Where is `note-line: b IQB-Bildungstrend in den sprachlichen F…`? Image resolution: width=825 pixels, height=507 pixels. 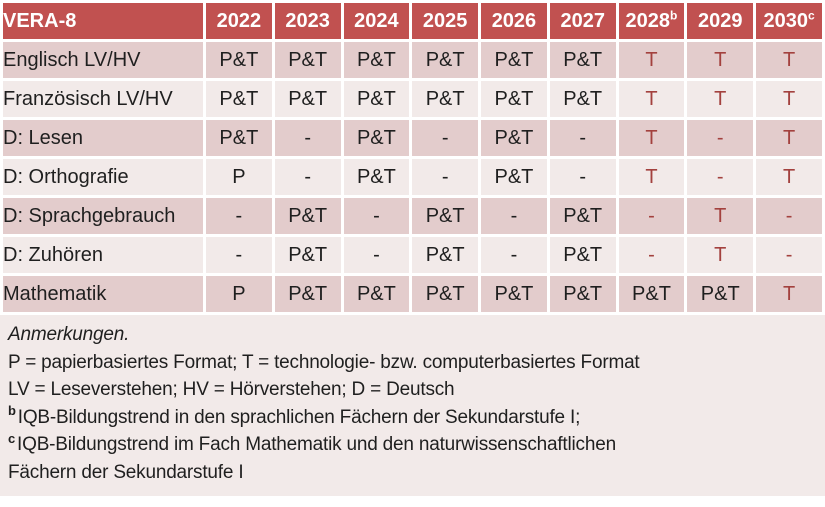 note-line: b IQB-Bildungstrend in den sprachlichen F… is located at coordinates (294, 415).